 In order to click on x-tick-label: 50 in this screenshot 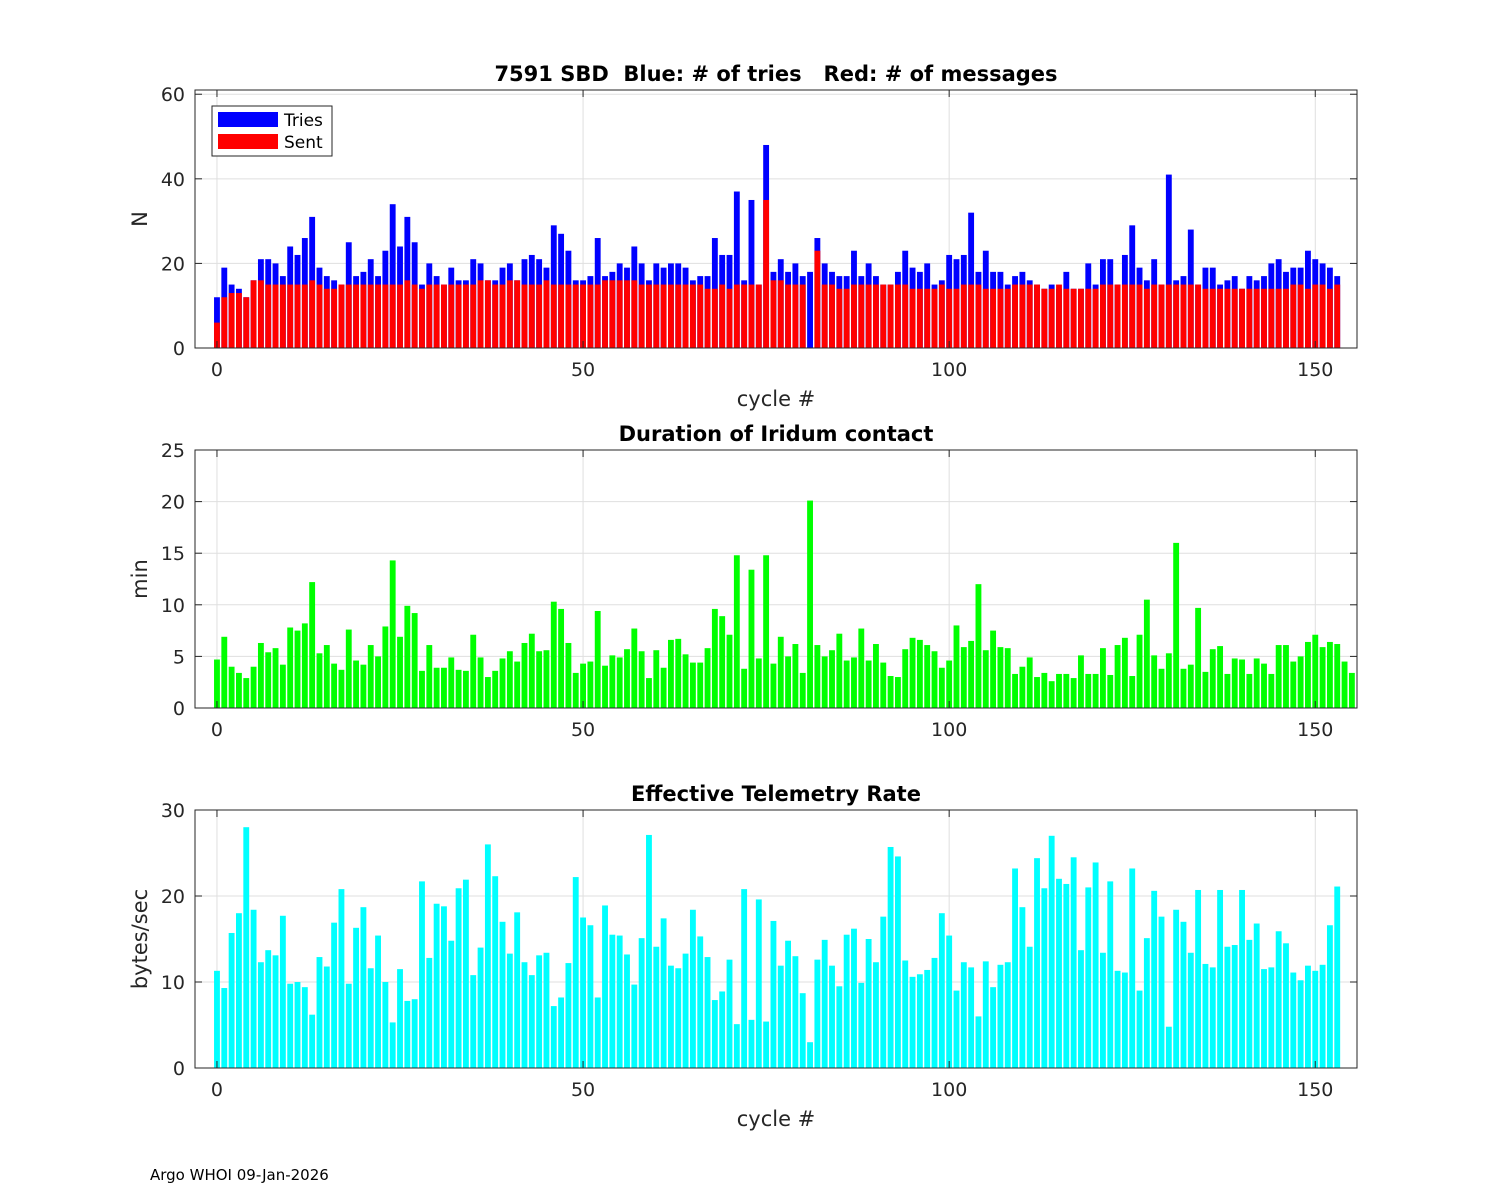, I will do `click(583, 730)`.